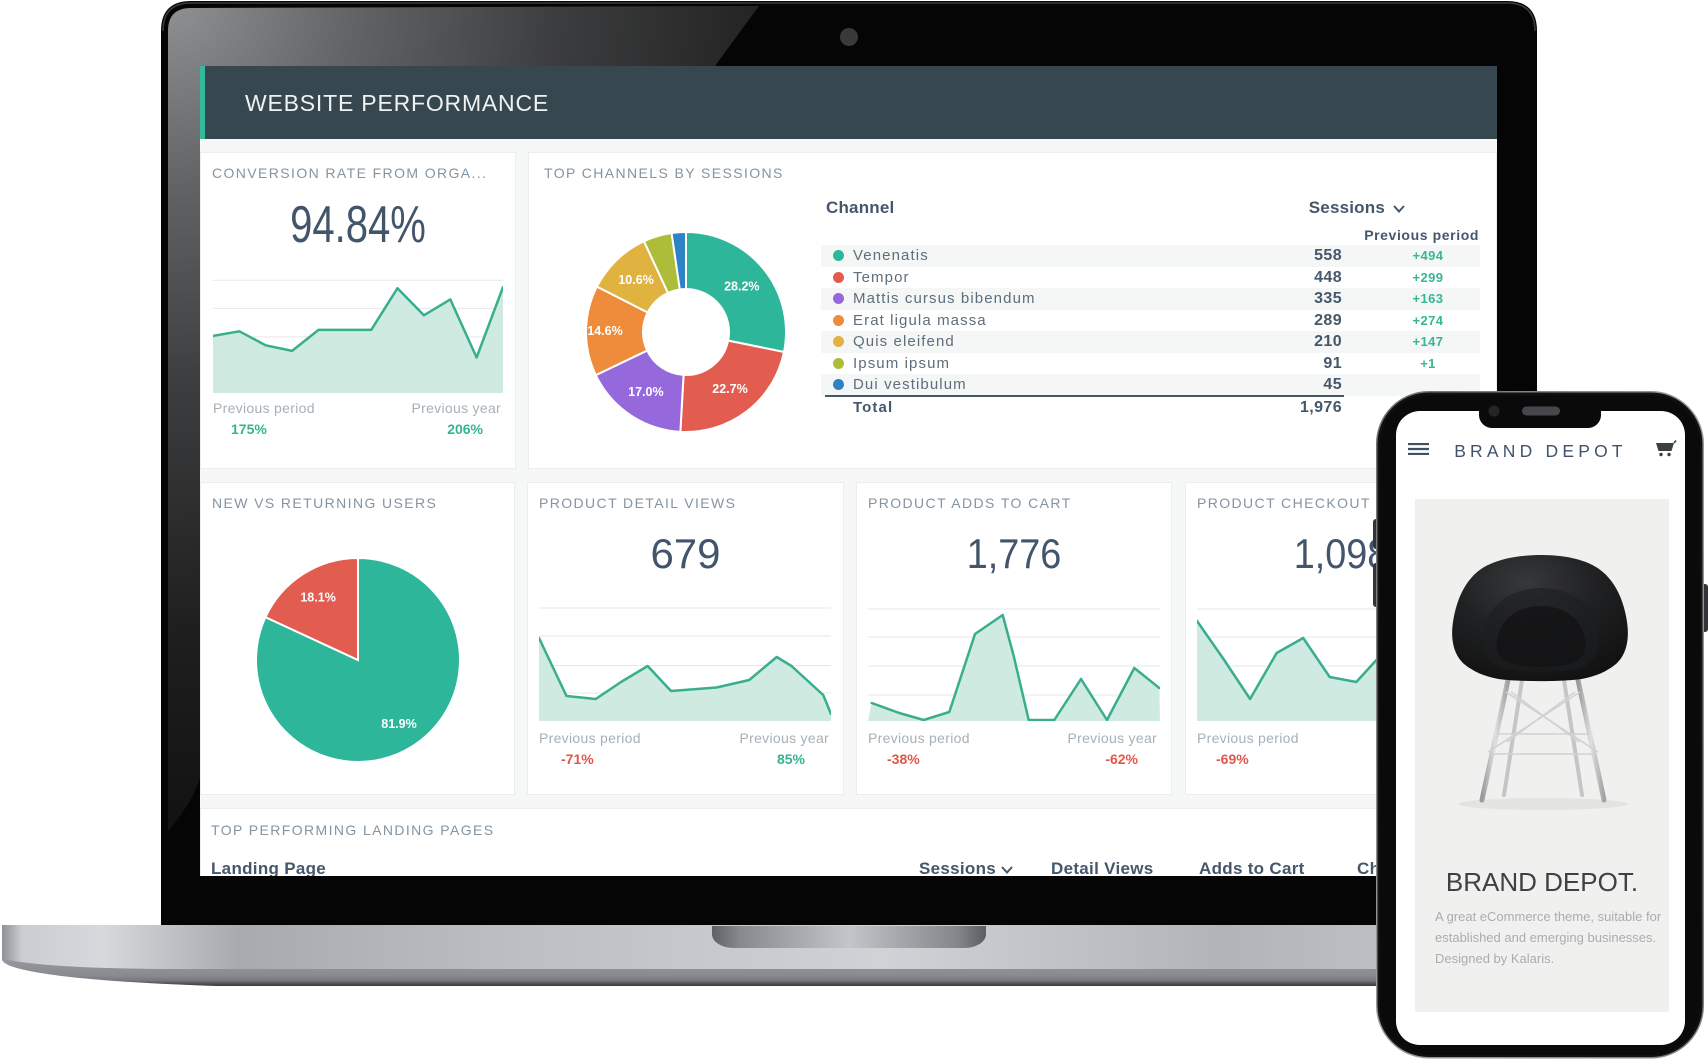 Image resolution: width=1708 pixels, height=1064 pixels. I want to click on svg-text: 17.0%, so click(645, 392).